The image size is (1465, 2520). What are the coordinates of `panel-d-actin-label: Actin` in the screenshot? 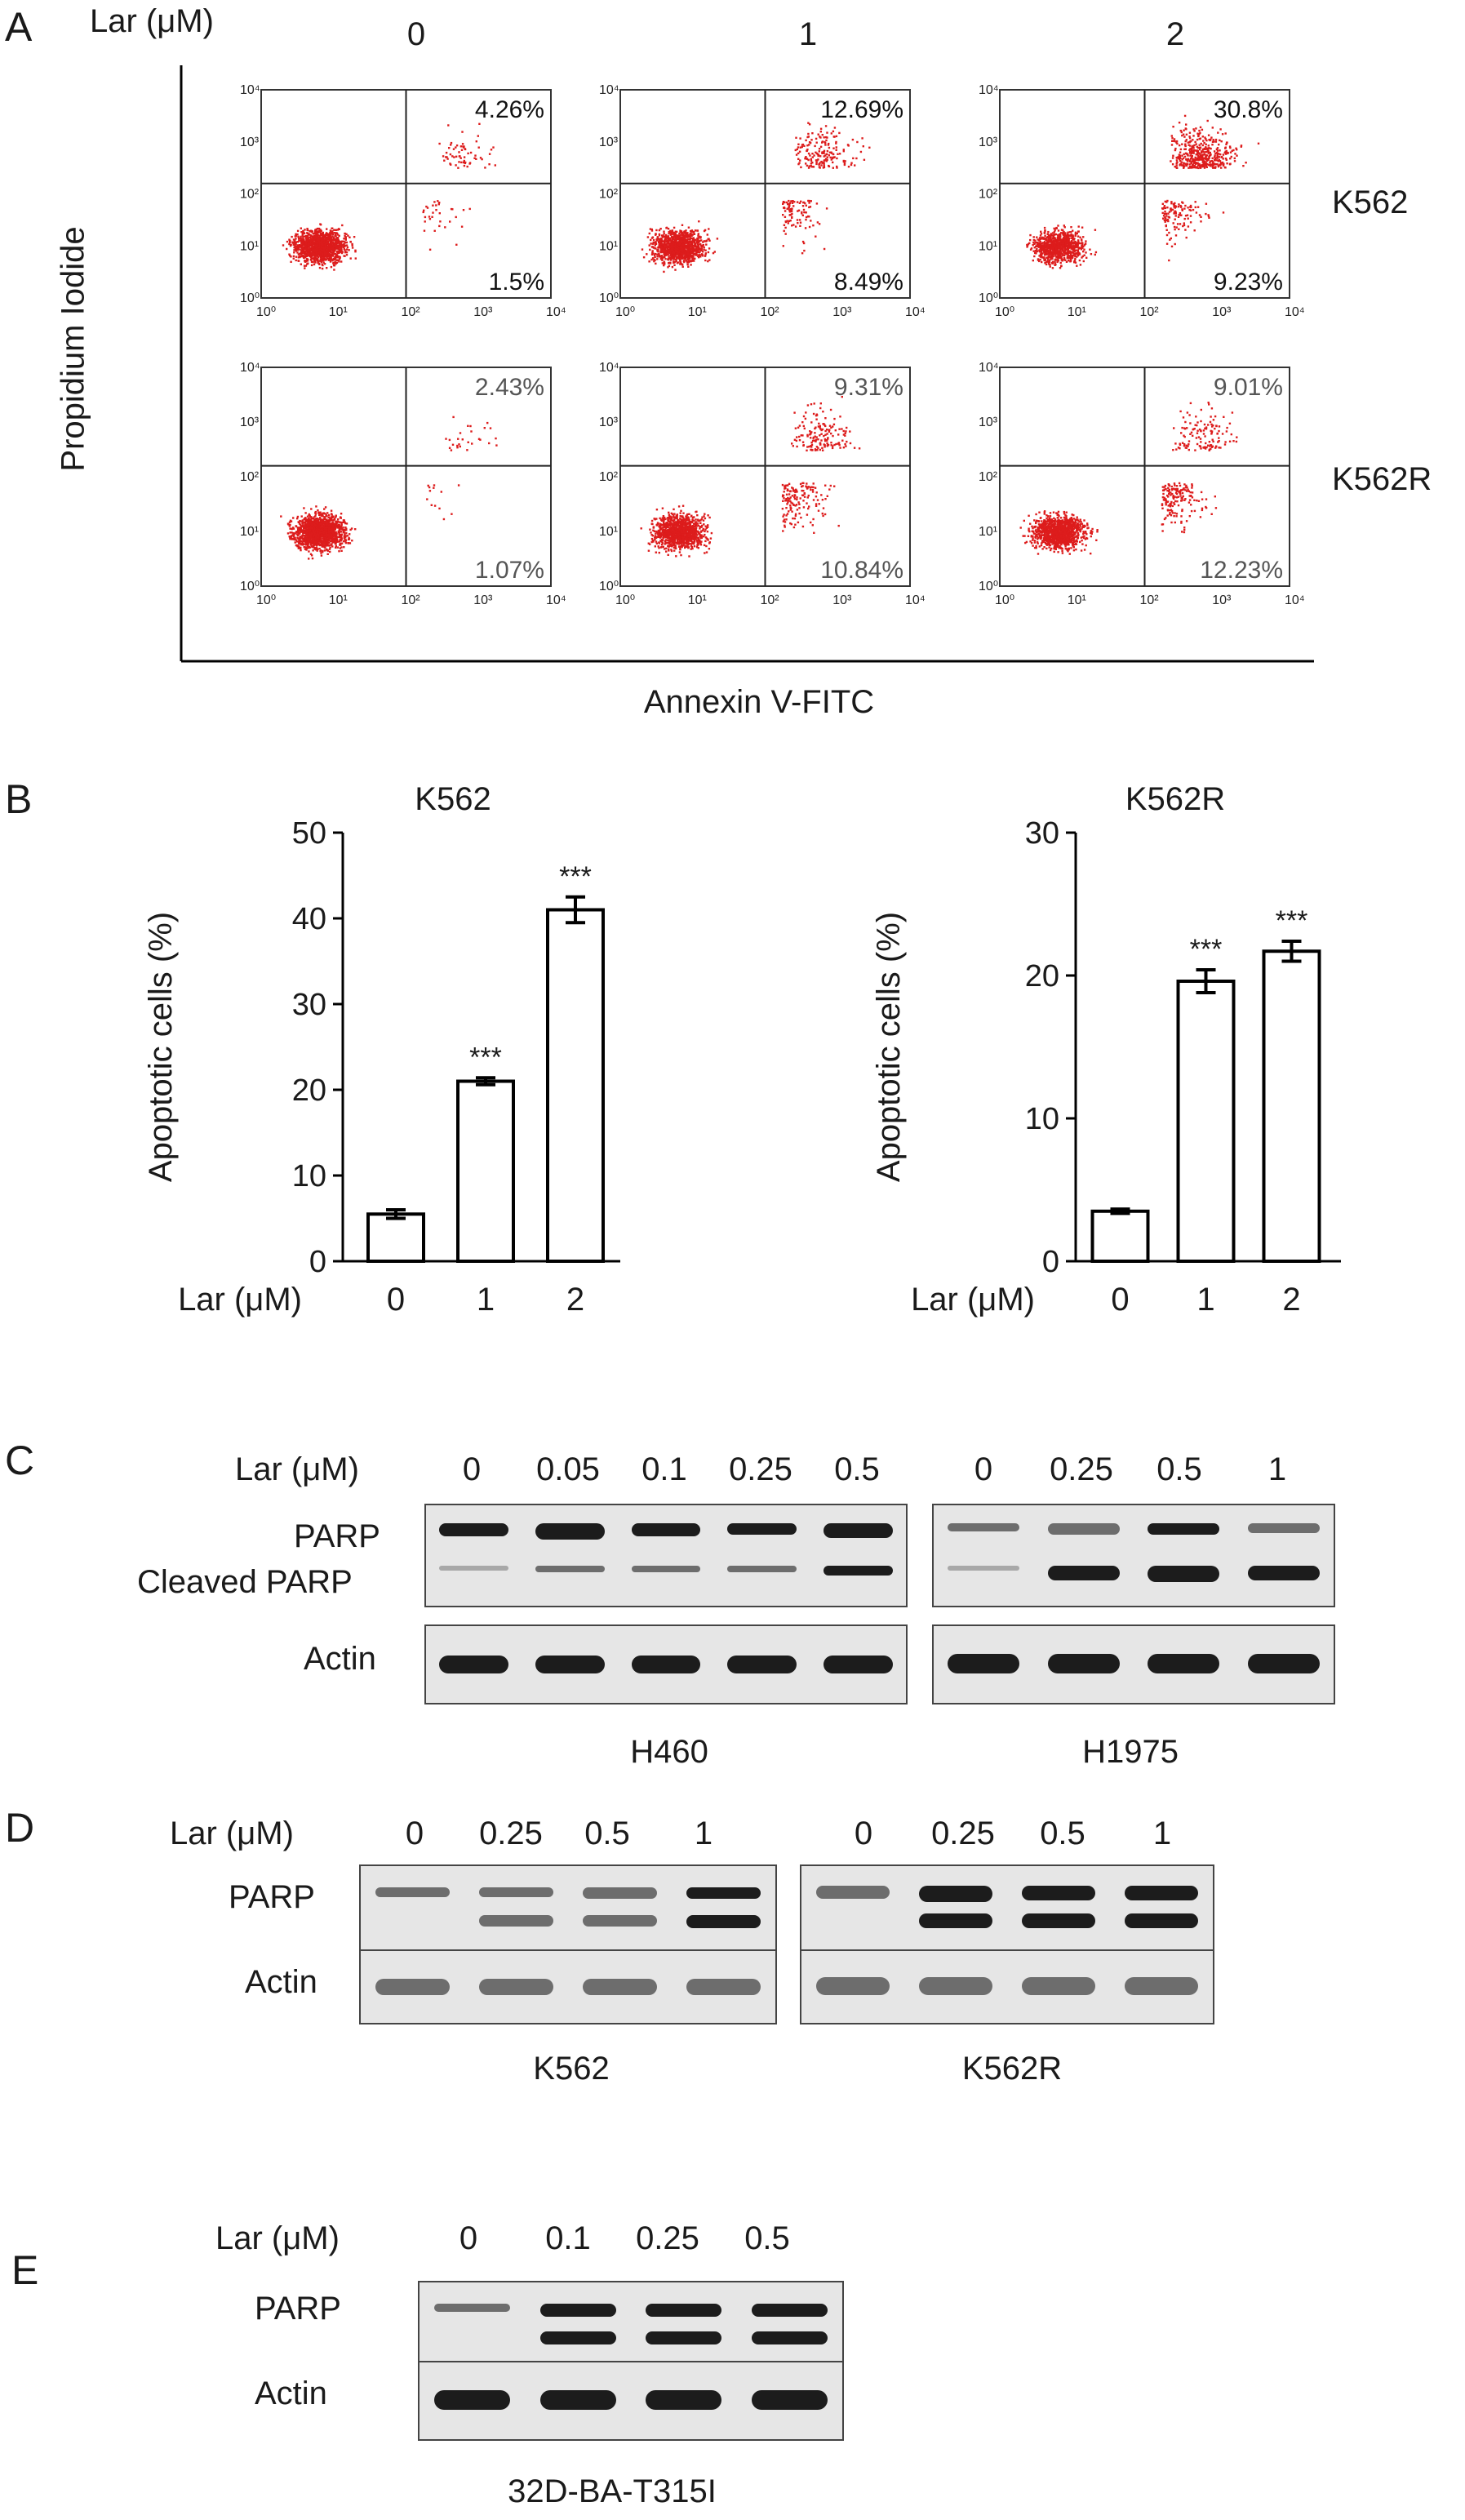 It's located at (281, 1982).